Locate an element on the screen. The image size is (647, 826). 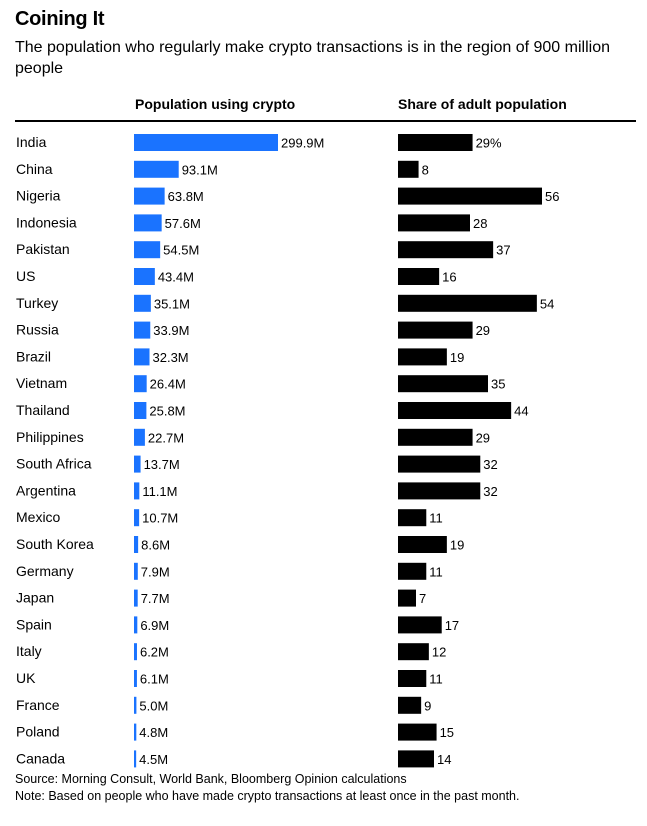
population-bar-canada is located at coordinates (135, 759).